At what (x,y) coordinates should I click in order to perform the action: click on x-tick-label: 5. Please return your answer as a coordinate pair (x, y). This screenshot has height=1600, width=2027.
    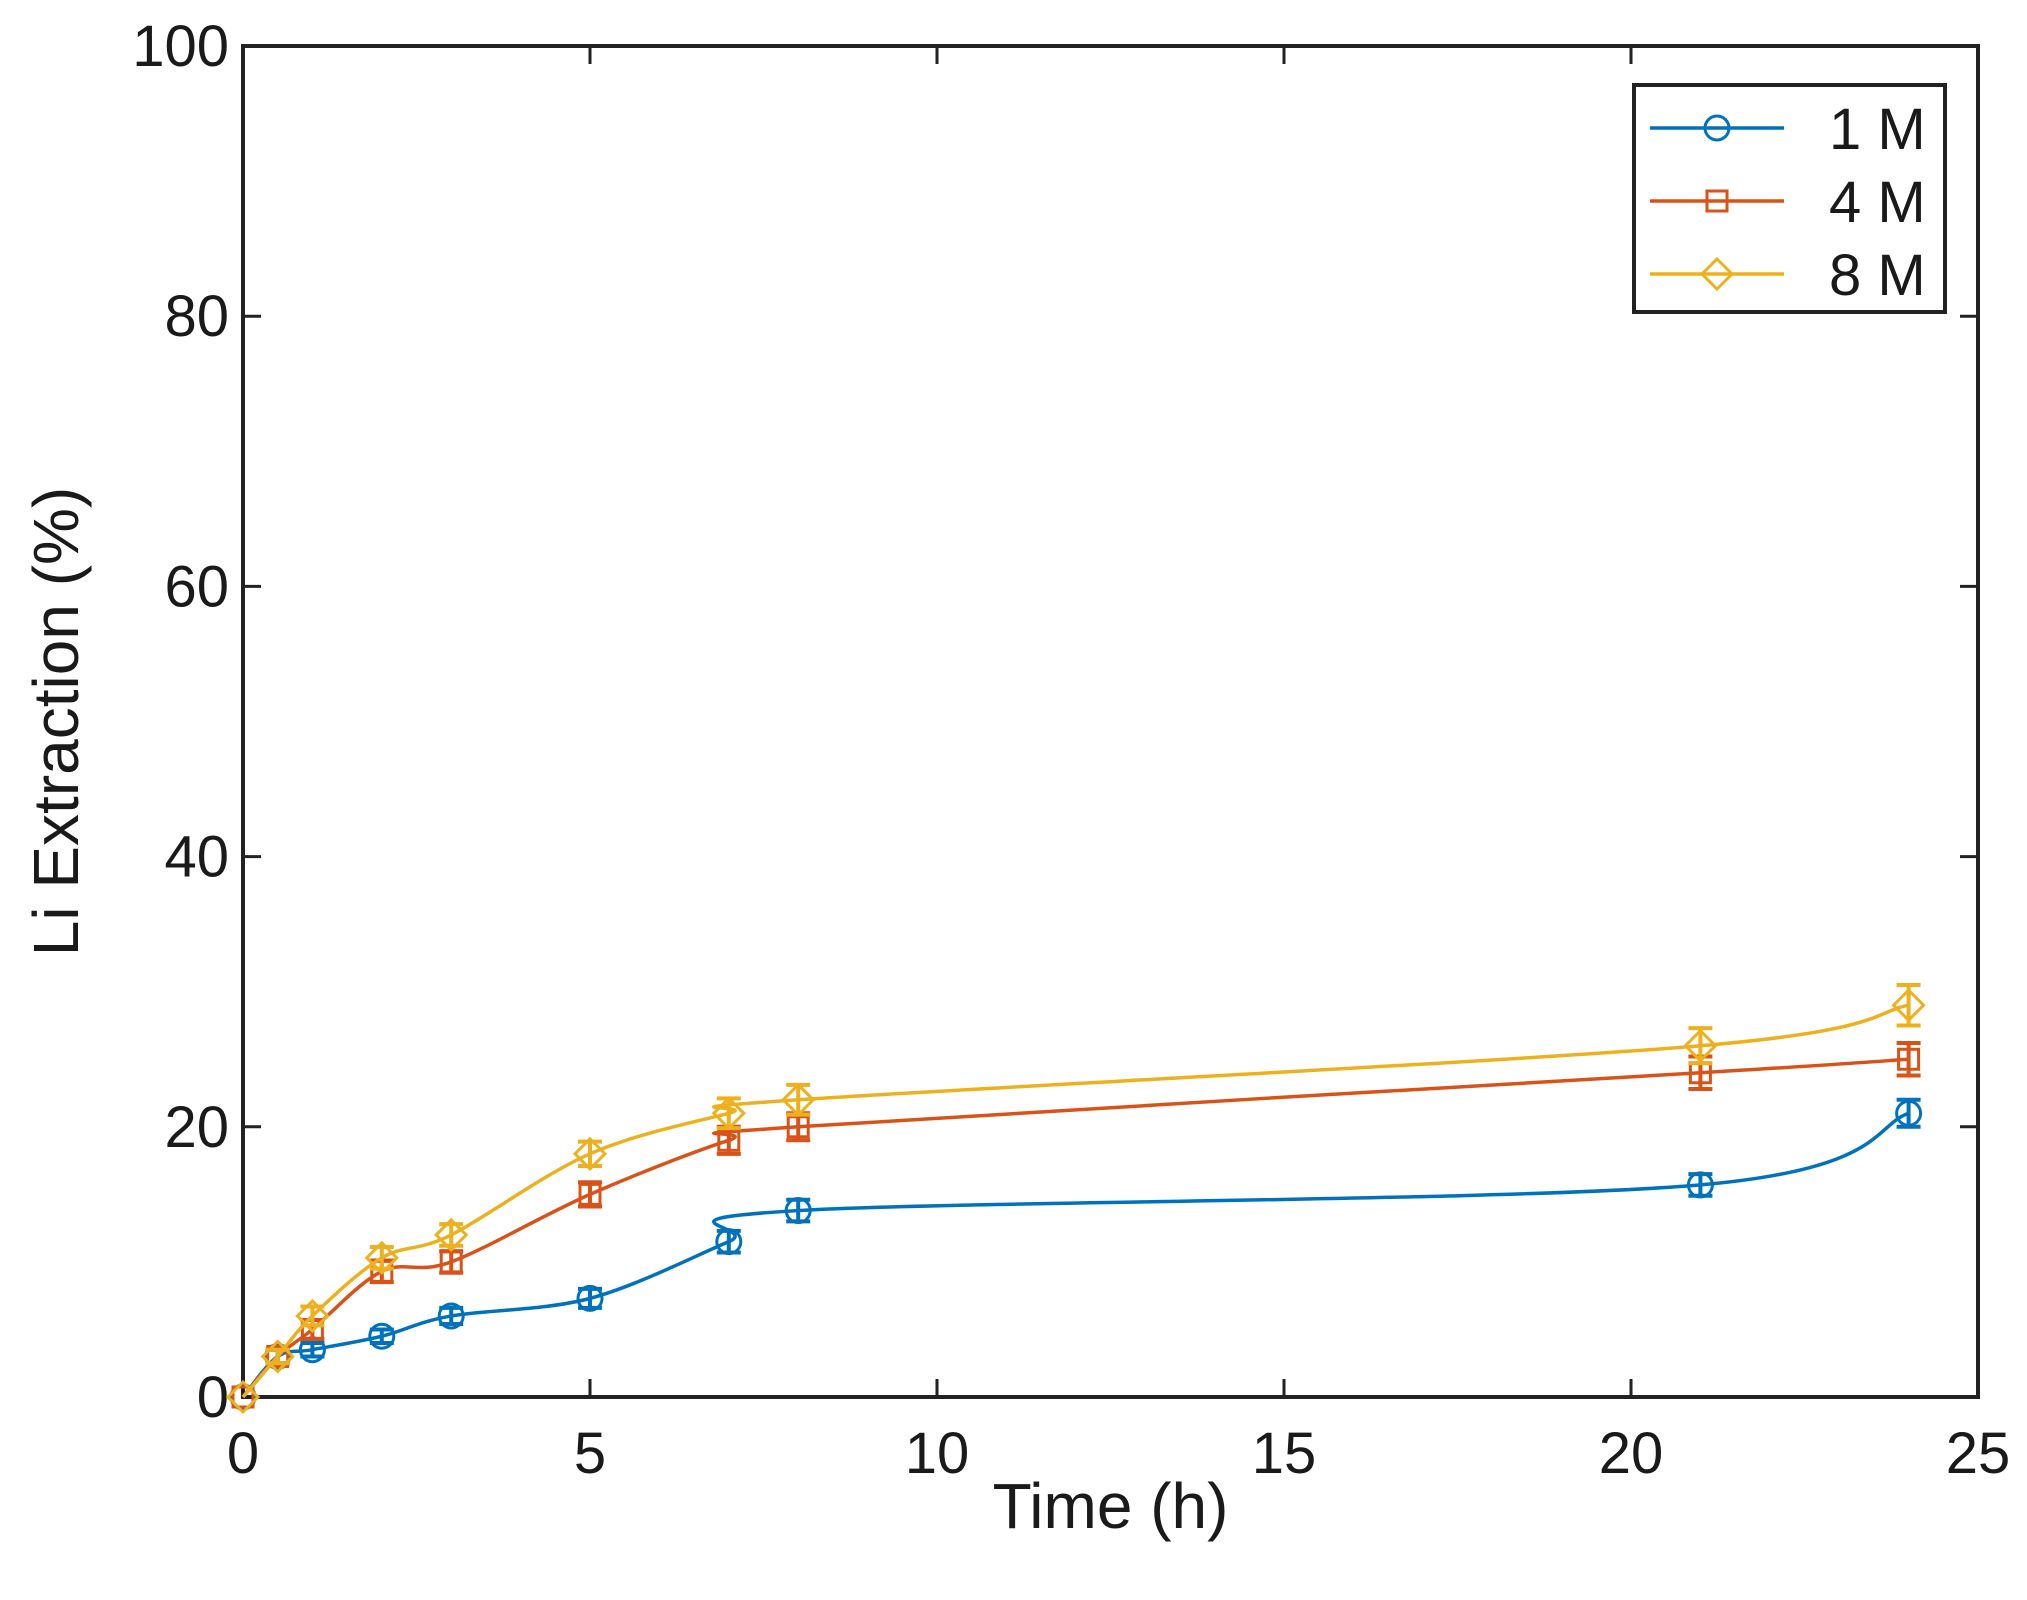
    Looking at the image, I should click on (590, 1453).